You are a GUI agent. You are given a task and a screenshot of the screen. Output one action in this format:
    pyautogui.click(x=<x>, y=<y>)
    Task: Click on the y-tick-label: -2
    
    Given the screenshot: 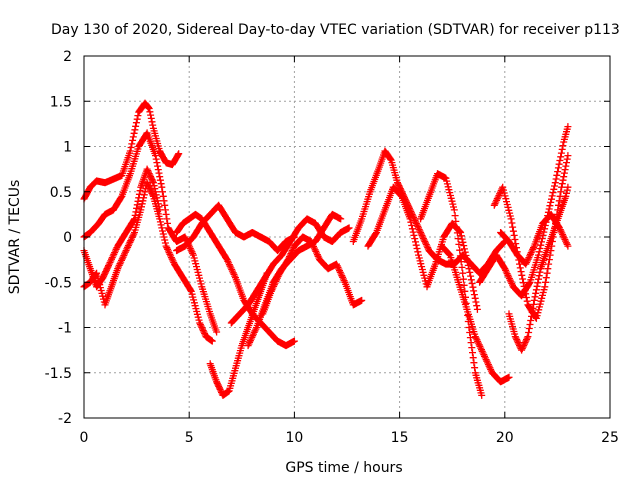 What is the action you would take?
    pyautogui.click(x=65, y=419)
    